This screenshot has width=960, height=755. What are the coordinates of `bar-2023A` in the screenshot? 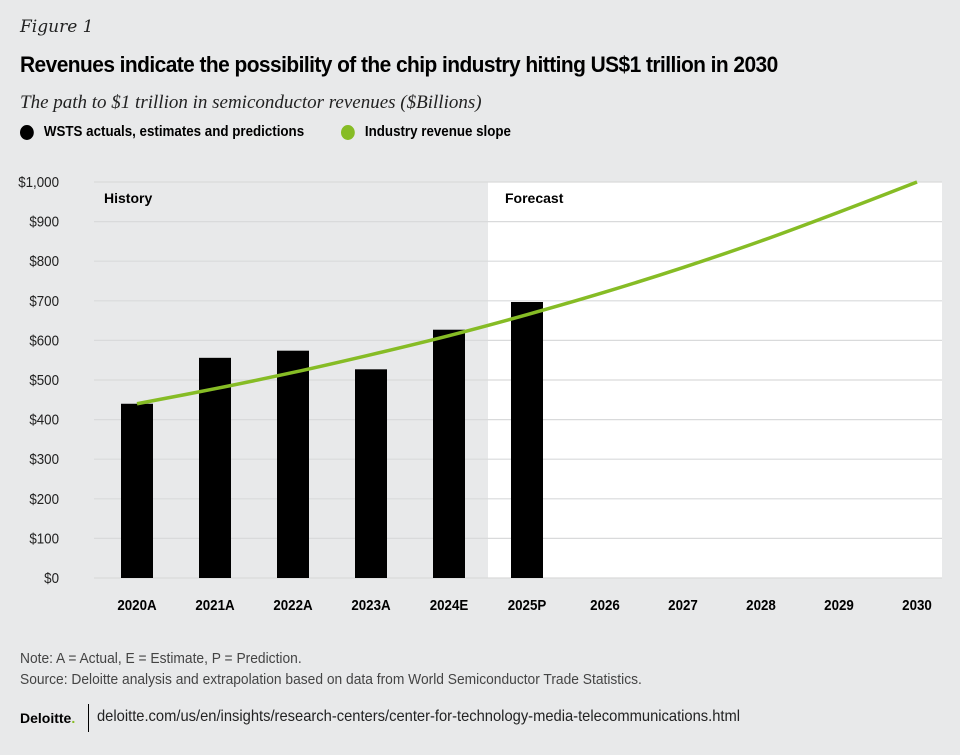 It's located at (371, 473).